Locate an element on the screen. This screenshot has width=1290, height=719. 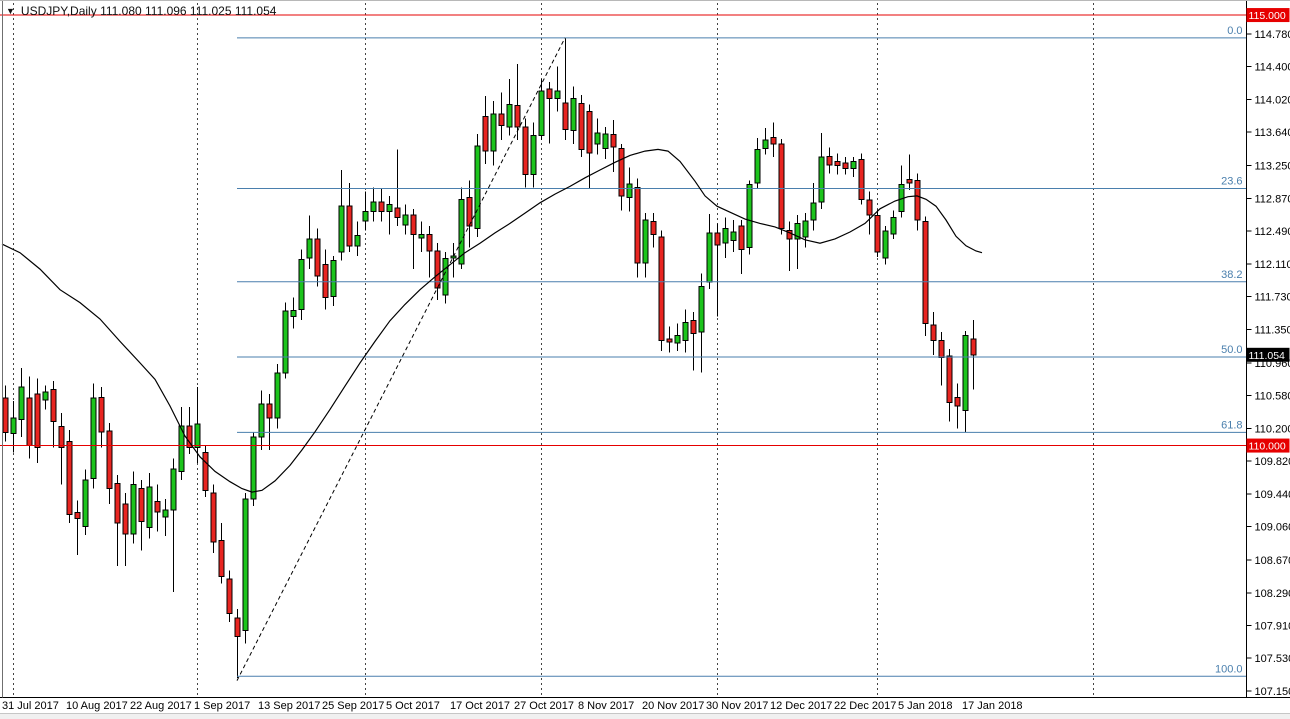
alert-price-badge is located at coordinates (1268, 15).